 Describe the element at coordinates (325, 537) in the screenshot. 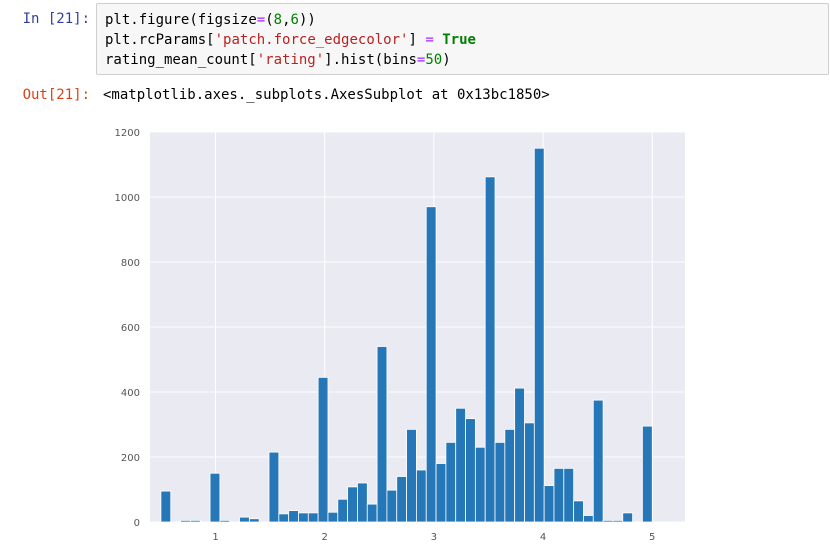

I see `x-tick-label: 2` at that location.